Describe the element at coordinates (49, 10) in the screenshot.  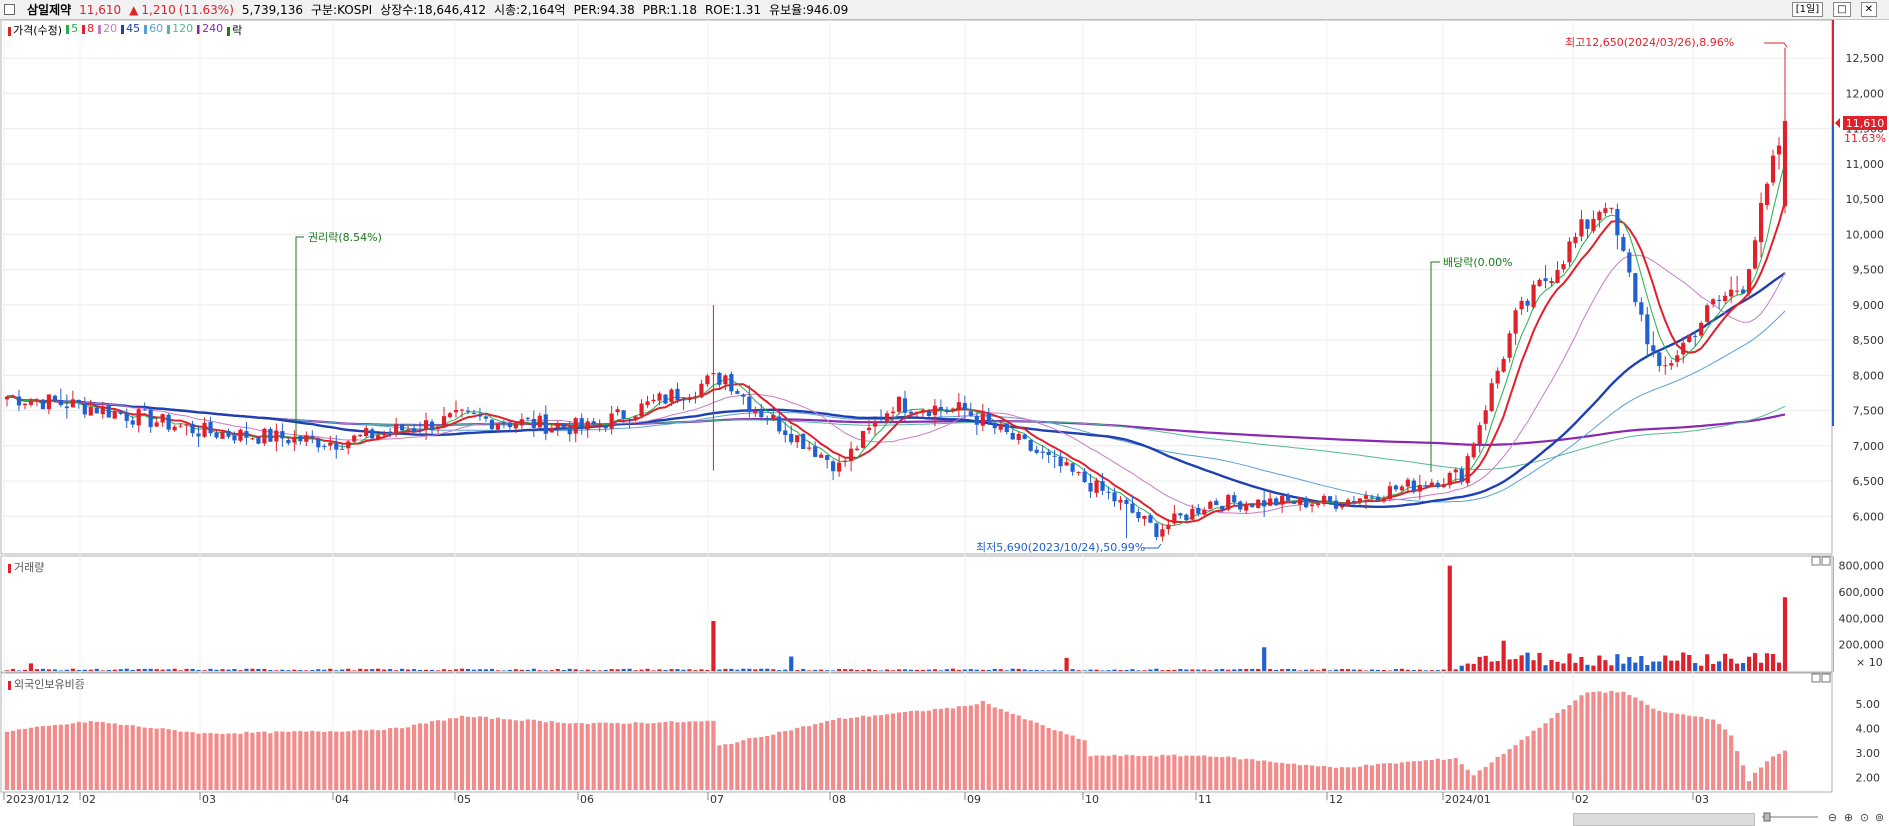
I see `stock-name: 삼일제약` at that location.